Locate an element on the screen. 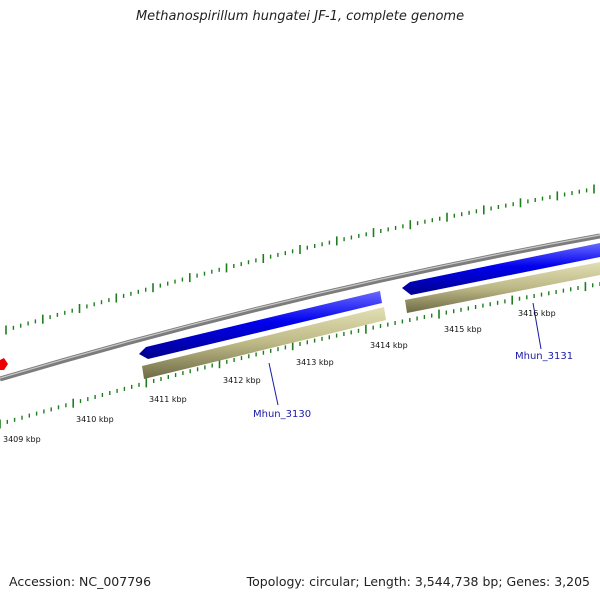  tick-label-3410: 3410 kbp is located at coordinates (95, 419).